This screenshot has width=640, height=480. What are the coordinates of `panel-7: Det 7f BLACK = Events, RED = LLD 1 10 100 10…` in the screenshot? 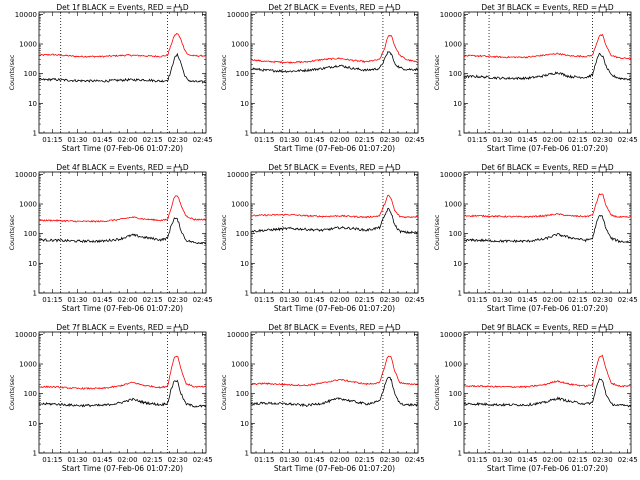 It's located at (110, 398).